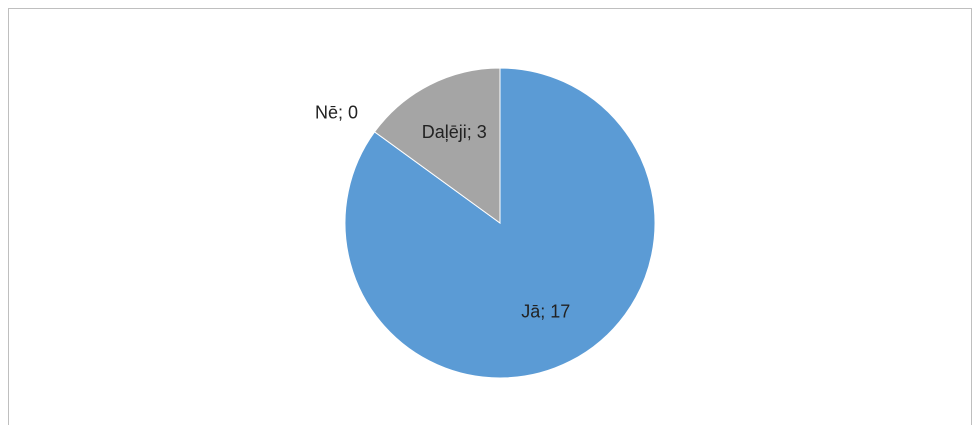 This screenshot has height=425, width=980. What do you see at coordinates (437, 145) in the screenshot?
I see `pie-slice` at bounding box center [437, 145].